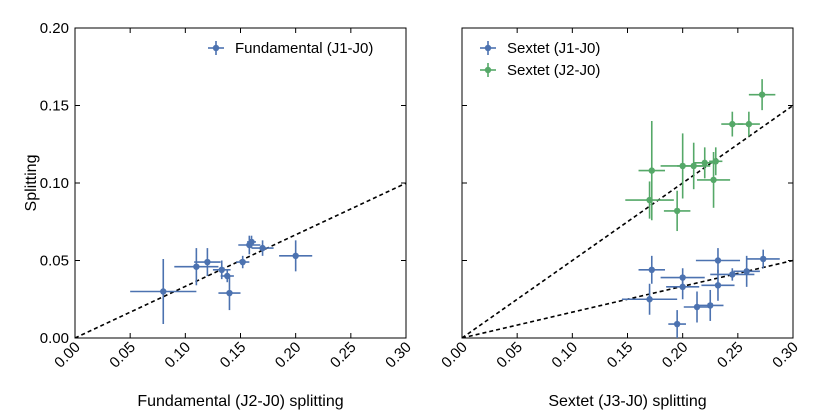 Image resolution: width=830 pixels, height=415 pixels. Describe the element at coordinates (31, 183) in the screenshot. I see `y-axis-title: Splitting` at that location.